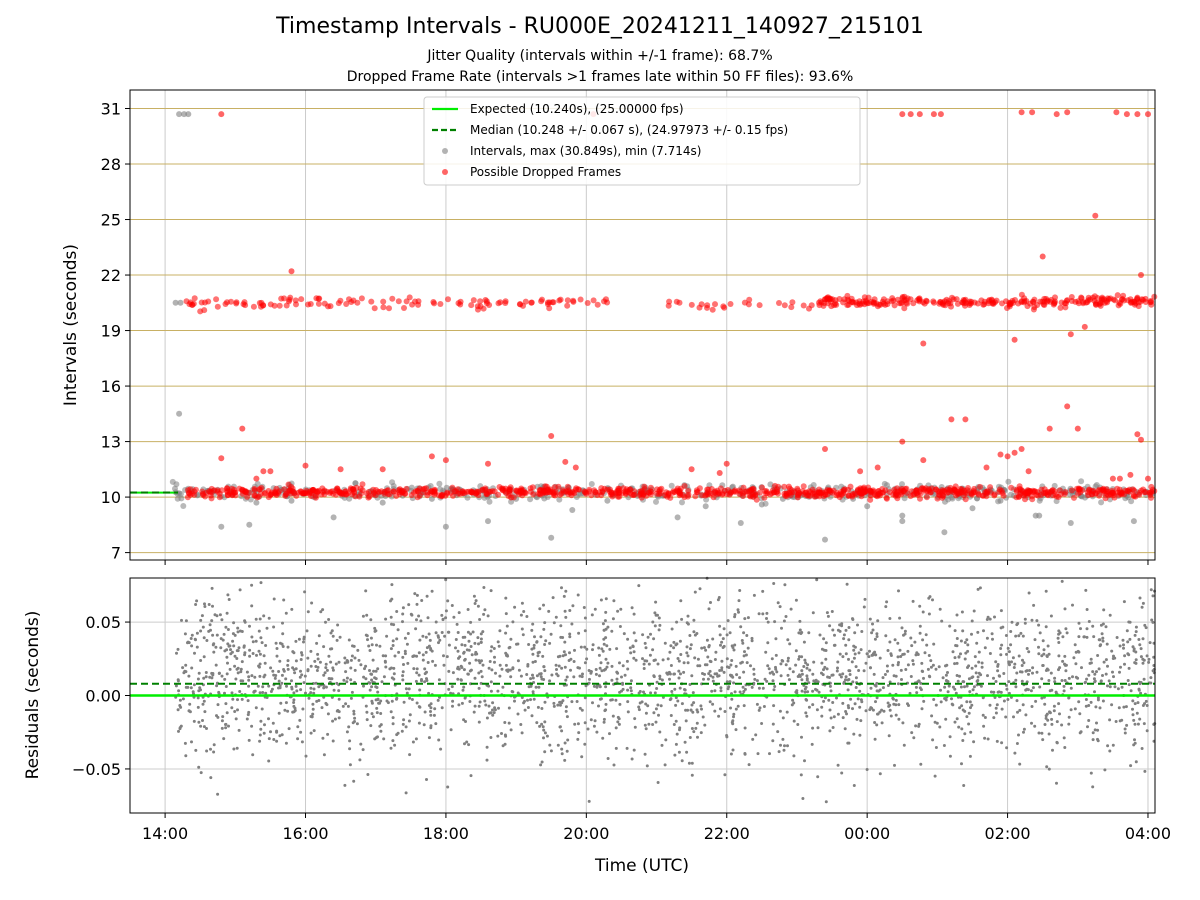  What do you see at coordinates (305, 833) in the screenshot?
I see `residuals-x-tick-label: 16:00` at bounding box center [305, 833].